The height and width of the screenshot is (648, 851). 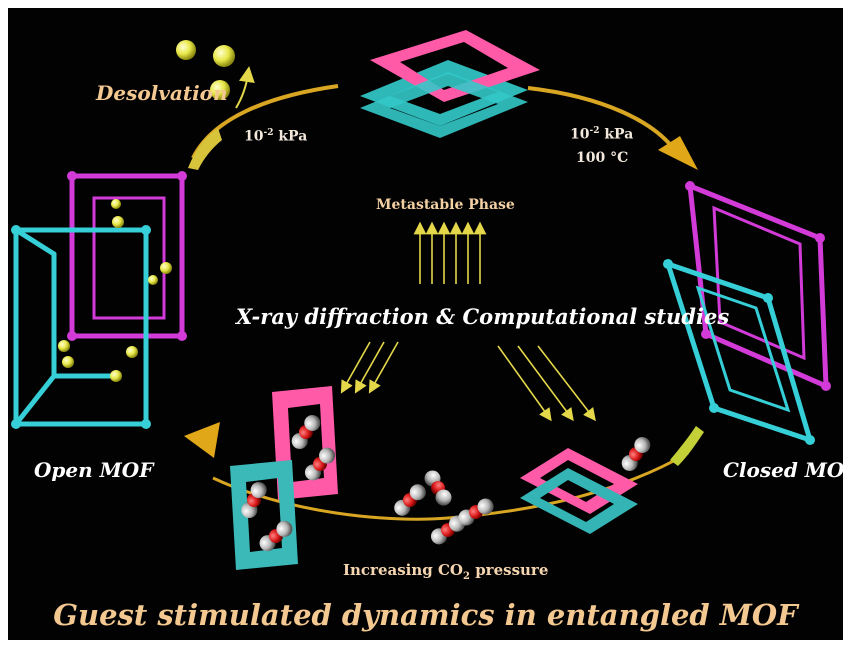 What do you see at coordinates (202, 440) in the screenshot?
I see `cycle-arrowhead-bottom-left` at bounding box center [202, 440].